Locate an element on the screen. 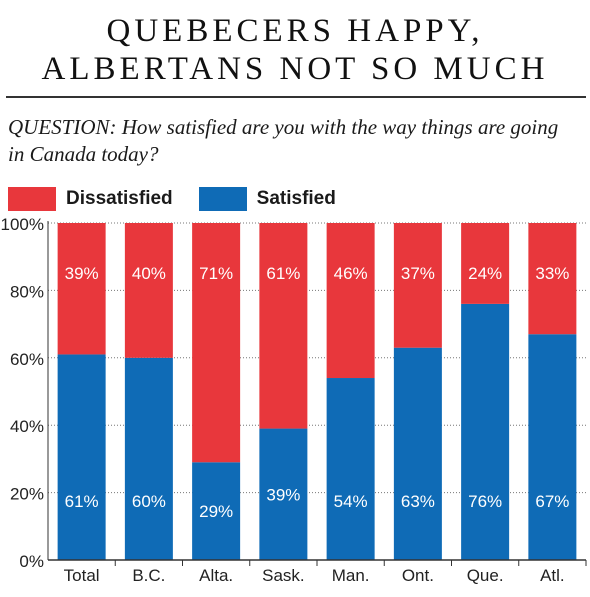 This screenshot has width=590, height=597. data-label-satisfied: 61% is located at coordinates (82, 501).